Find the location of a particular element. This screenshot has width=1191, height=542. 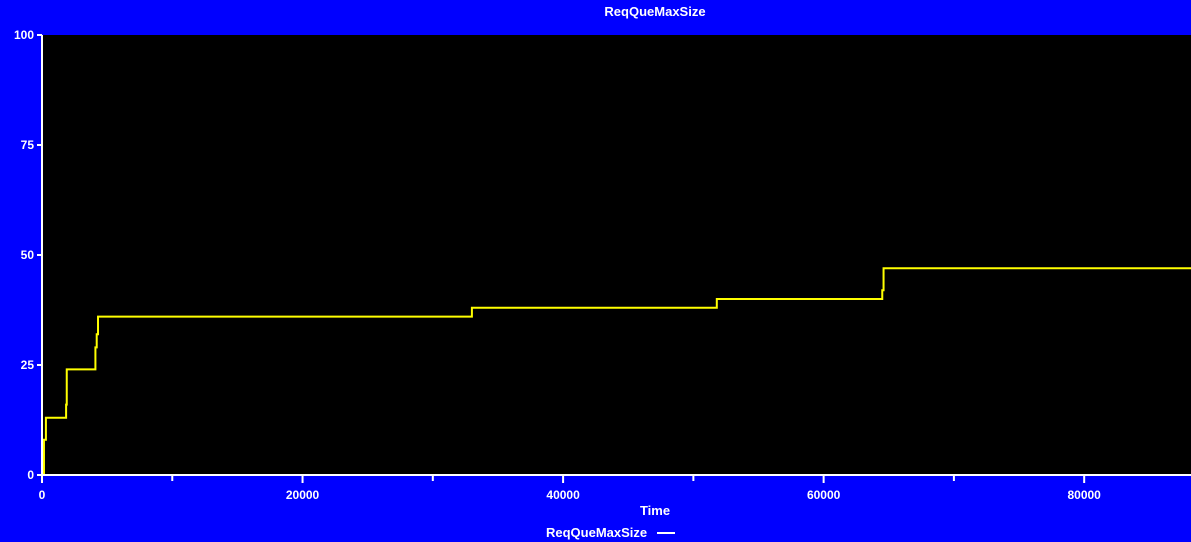

x-tick-label: 0 is located at coordinates (42, 495).